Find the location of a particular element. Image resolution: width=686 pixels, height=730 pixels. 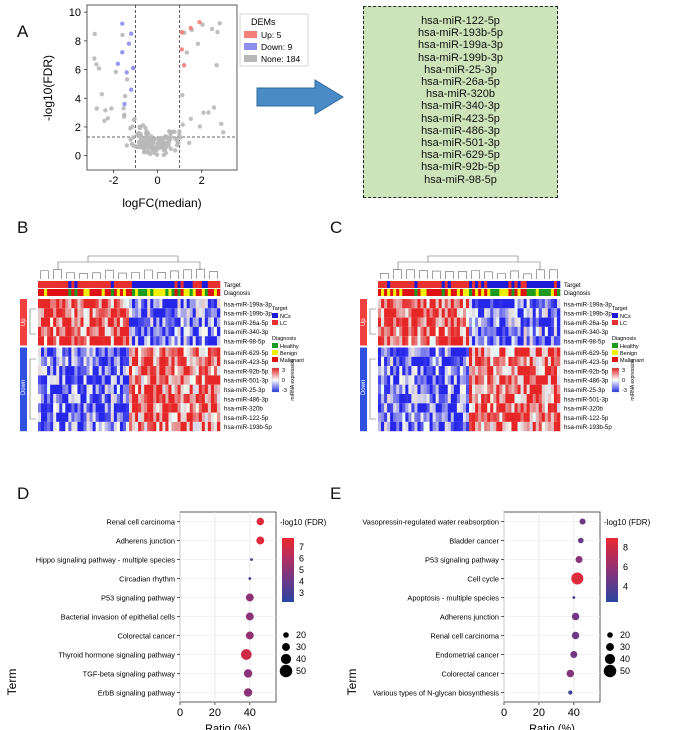

dem-list-item: hsa-miR-501-3p is located at coordinates (460, 143).